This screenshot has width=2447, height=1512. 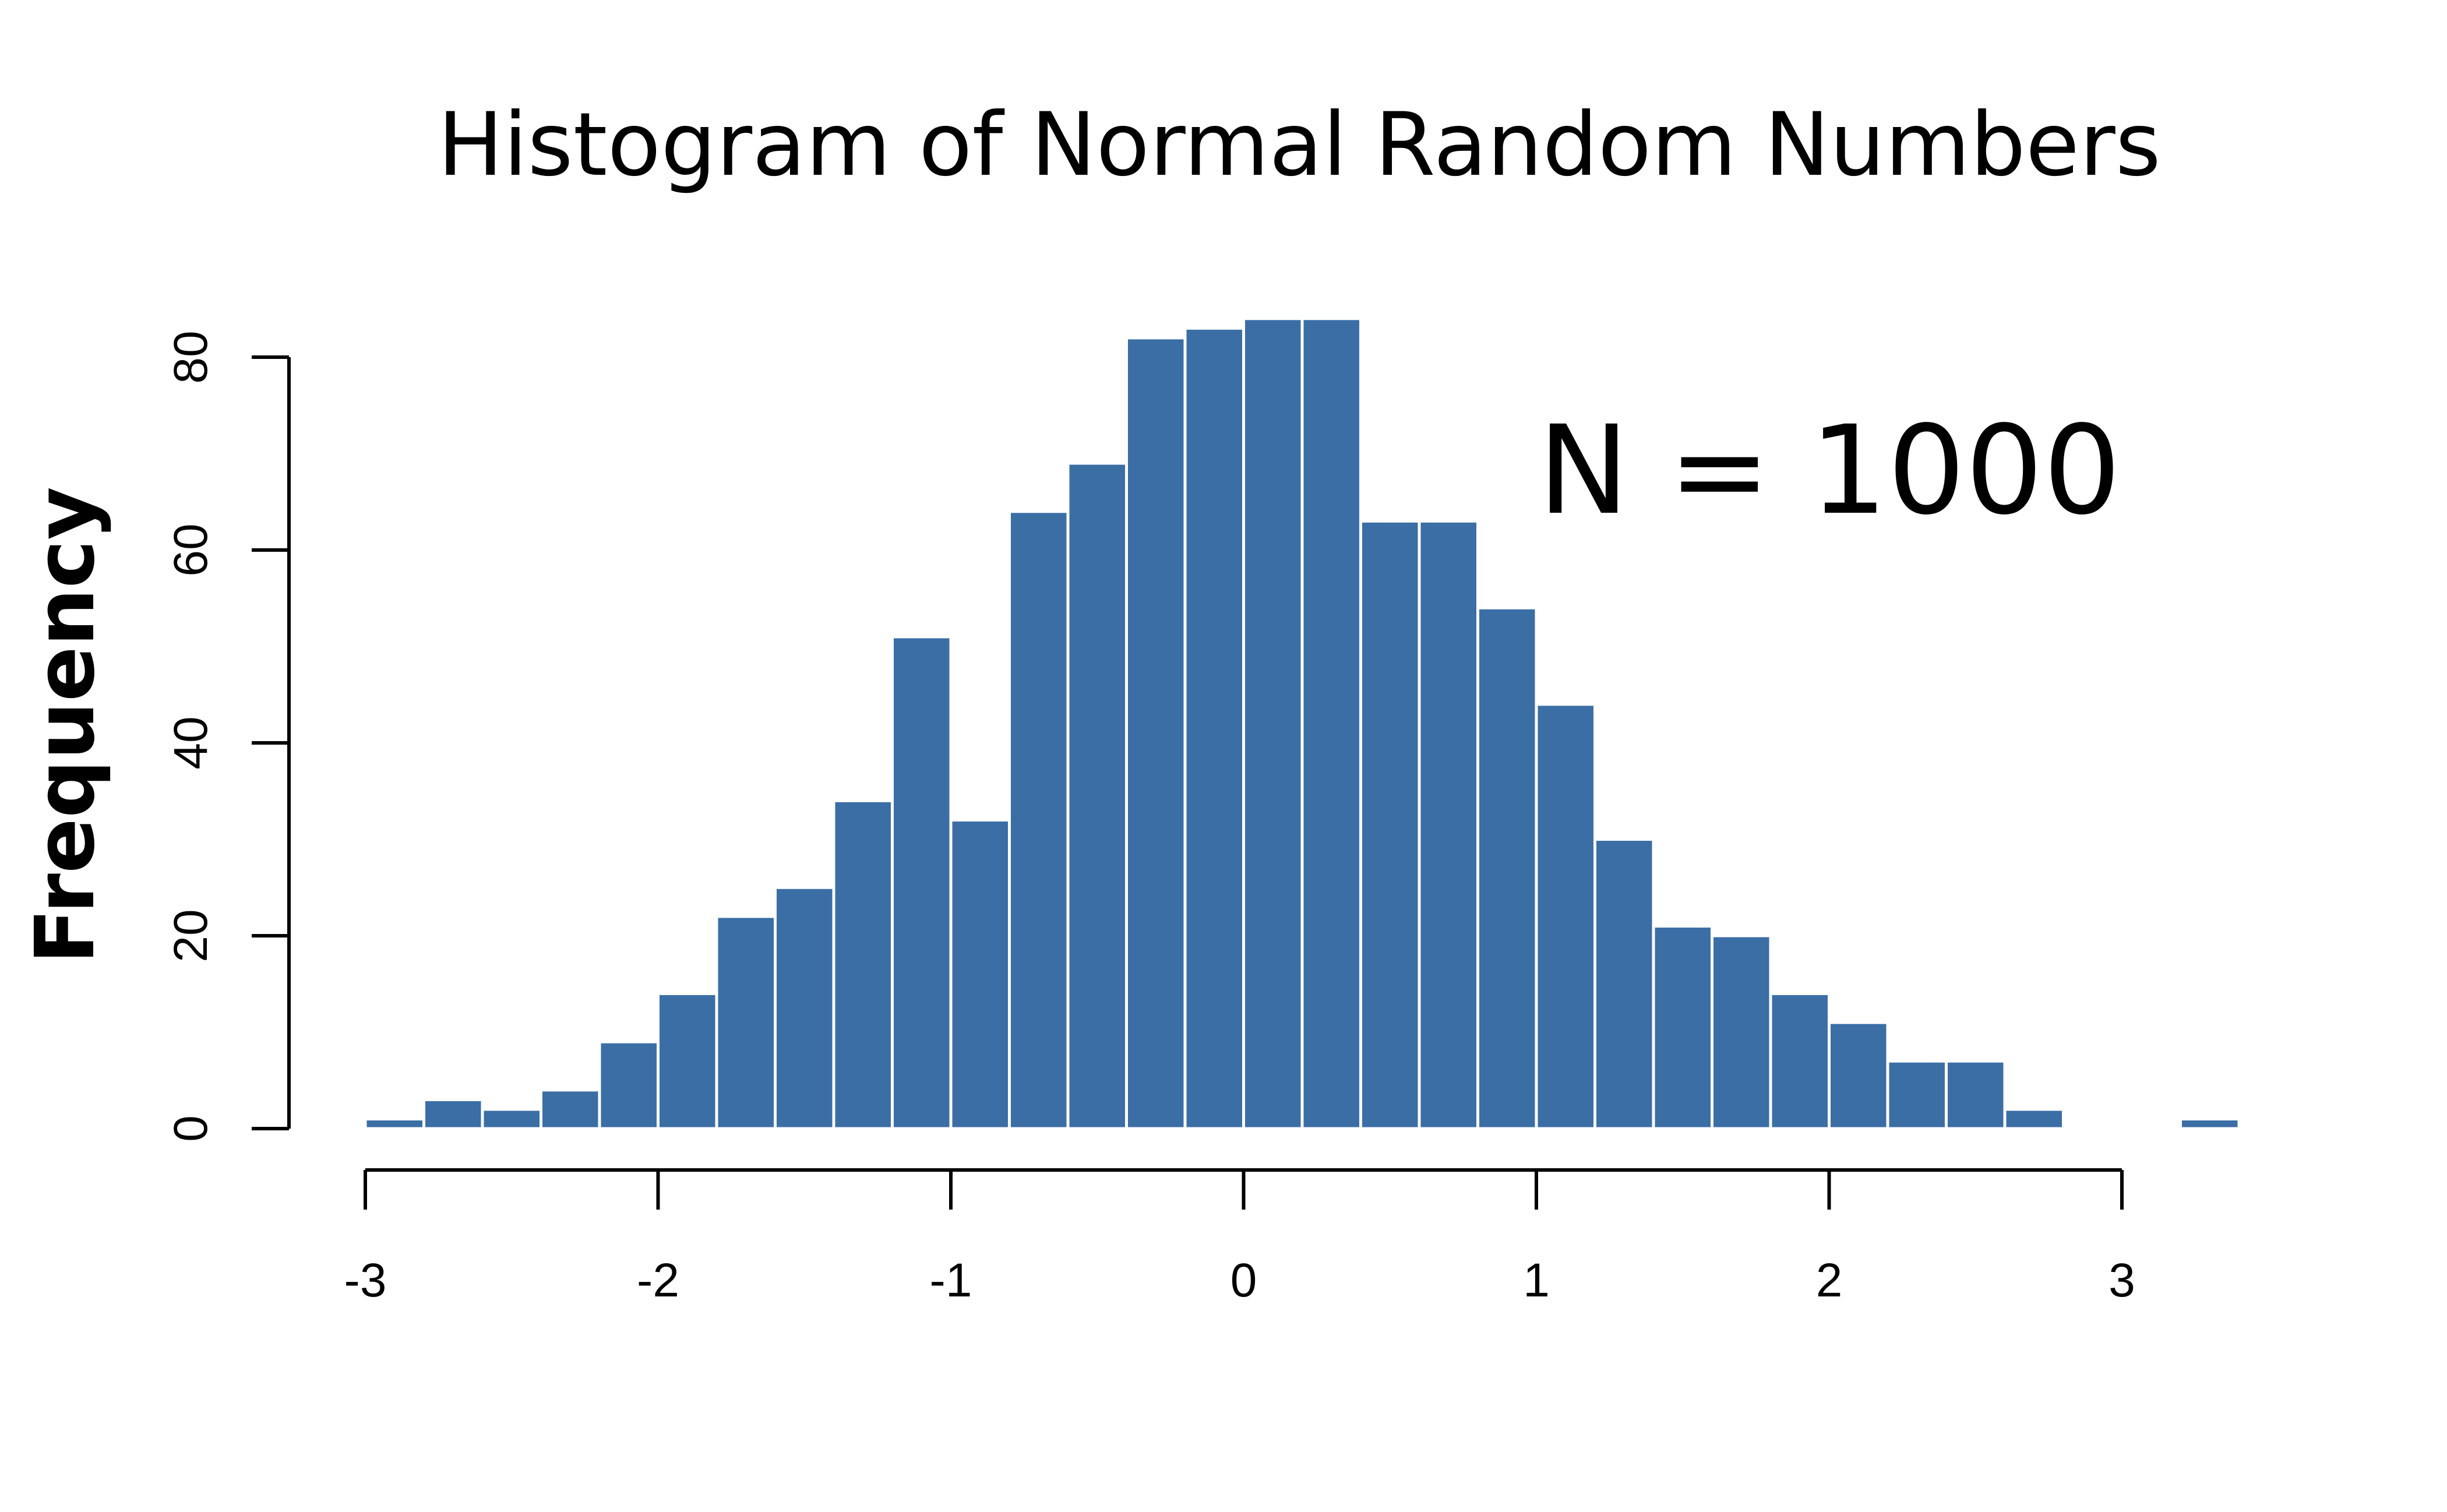 What do you see at coordinates (190, 549) in the screenshot?
I see `y-tick-label: 60` at bounding box center [190, 549].